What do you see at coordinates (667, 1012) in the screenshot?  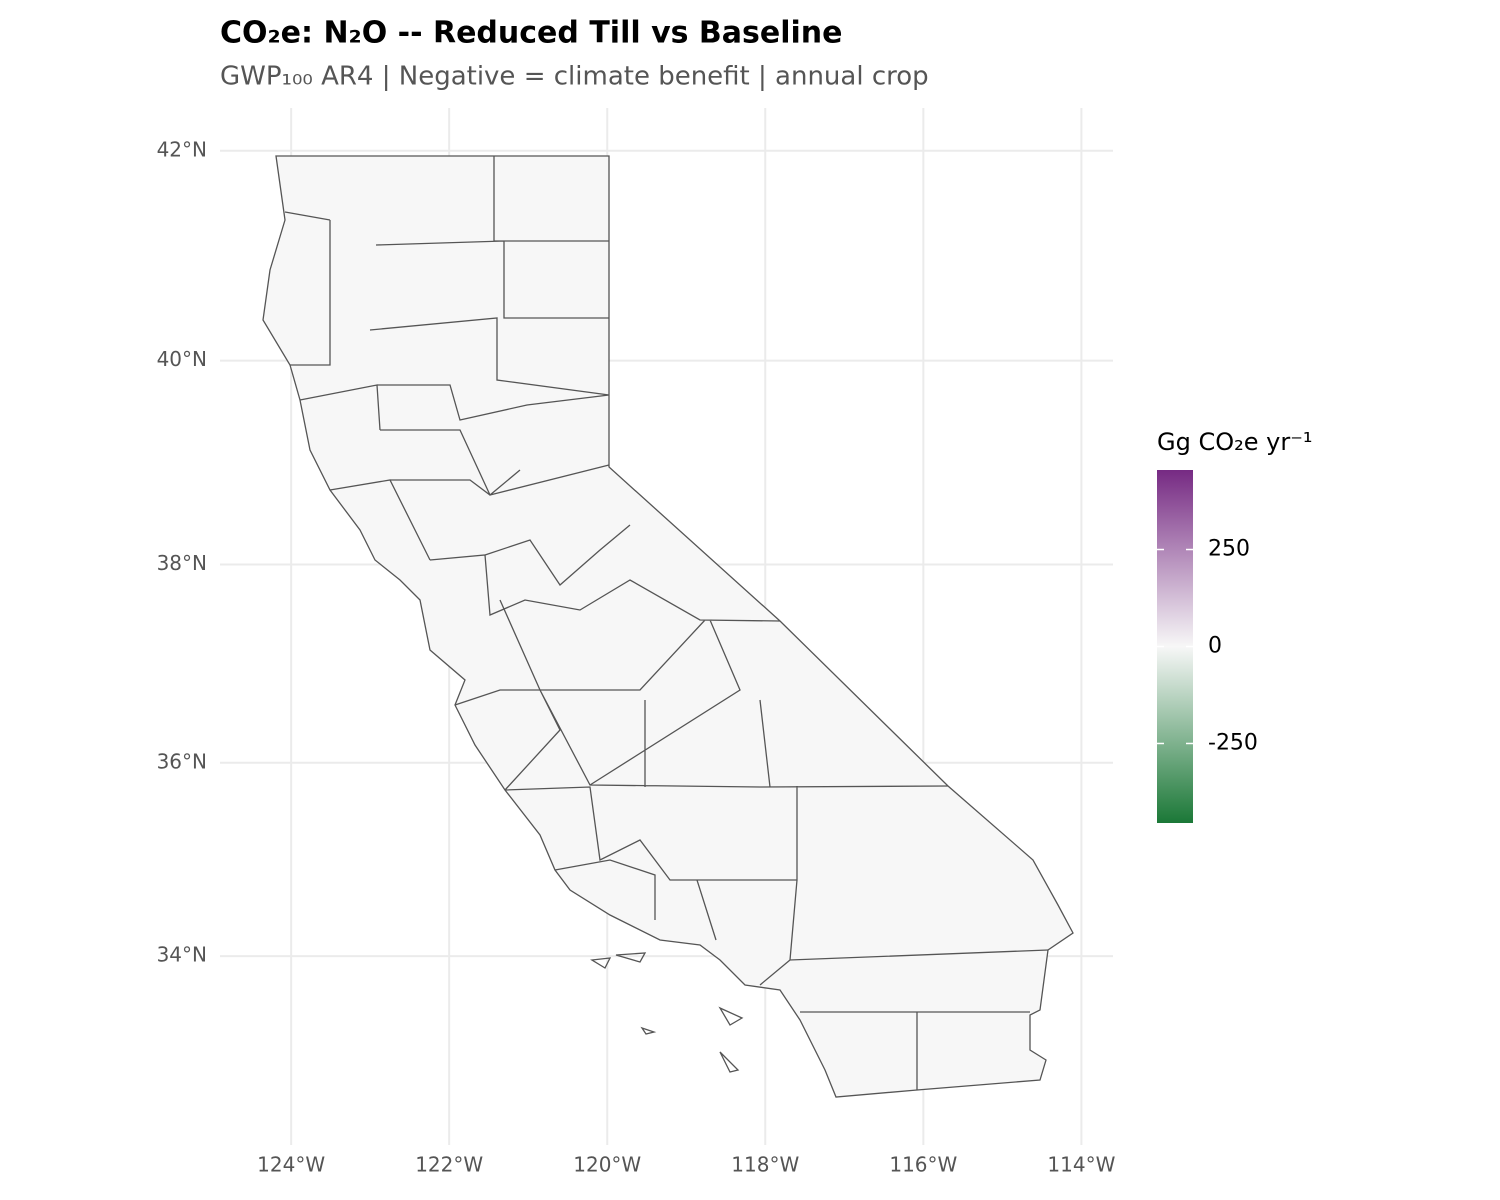 I see `islands` at bounding box center [667, 1012].